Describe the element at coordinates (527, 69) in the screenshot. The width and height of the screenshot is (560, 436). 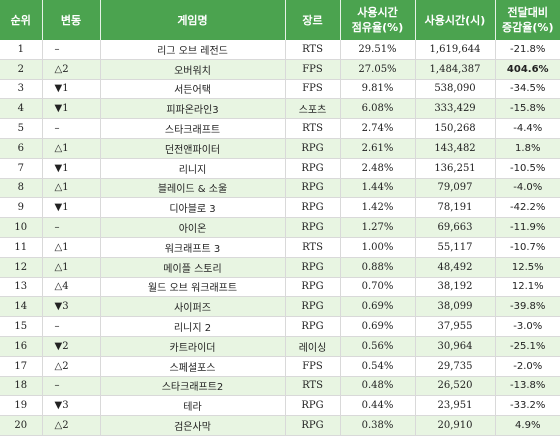
I see `change-cell: 404.6%` at that location.